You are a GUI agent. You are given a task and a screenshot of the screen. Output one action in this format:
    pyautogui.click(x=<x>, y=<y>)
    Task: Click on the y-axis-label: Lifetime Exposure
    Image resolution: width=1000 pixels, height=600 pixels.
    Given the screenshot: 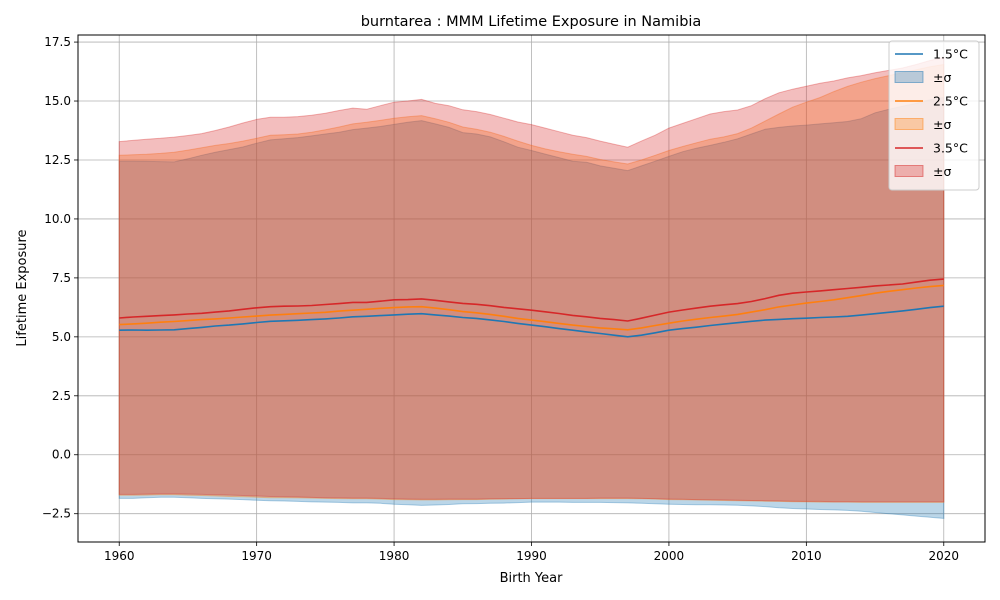 What is the action you would take?
    pyautogui.click(x=22, y=287)
    